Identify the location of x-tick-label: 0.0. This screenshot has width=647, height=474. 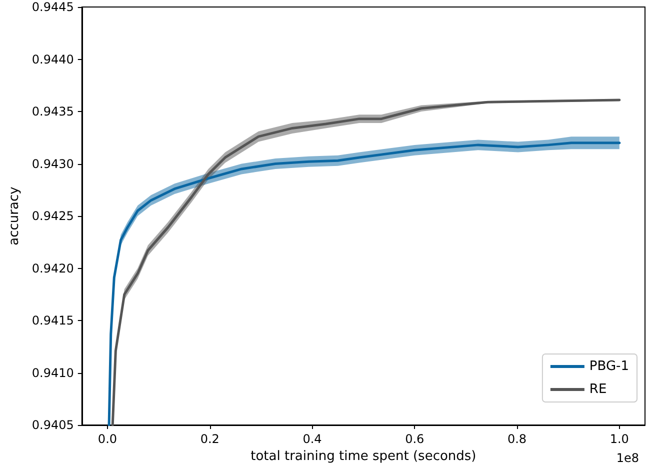
(108, 439).